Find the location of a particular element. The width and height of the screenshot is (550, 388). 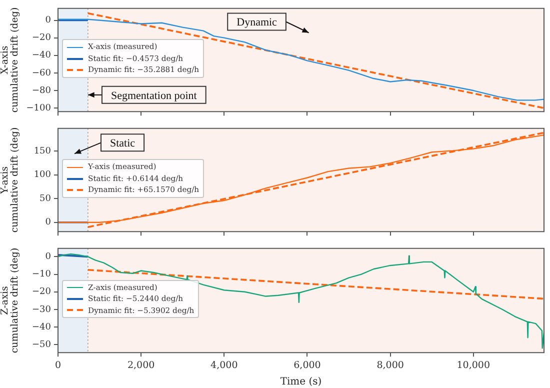

y-axis-title: X-axis cumulative drift (deg) is located at coordinates (10, 60).